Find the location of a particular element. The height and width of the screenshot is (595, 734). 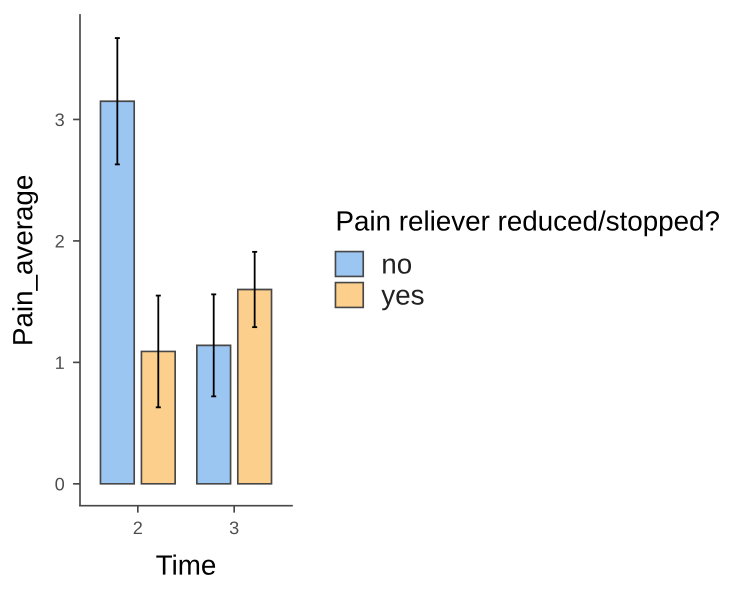

y-tick-label: 2 is located at coordinates (60, 241).